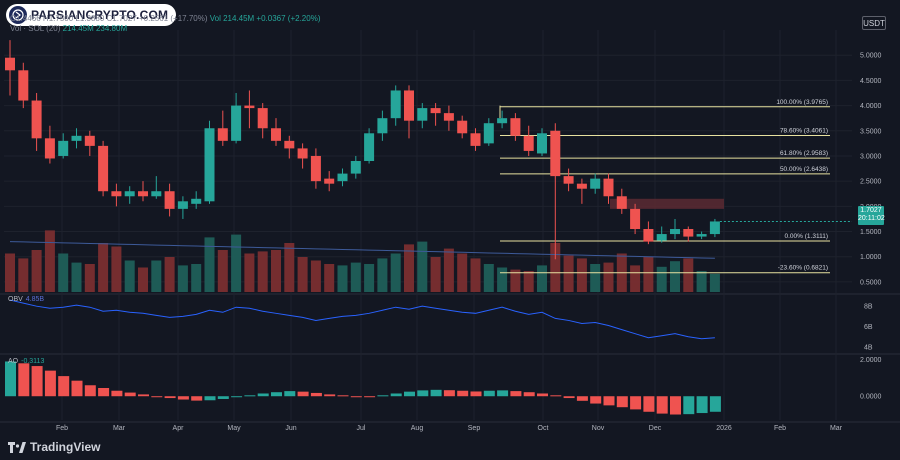 Image resolution: width=900 pixels, height=460 pixels. I want to click on time-axis-label: Jun, so click(290, 428).